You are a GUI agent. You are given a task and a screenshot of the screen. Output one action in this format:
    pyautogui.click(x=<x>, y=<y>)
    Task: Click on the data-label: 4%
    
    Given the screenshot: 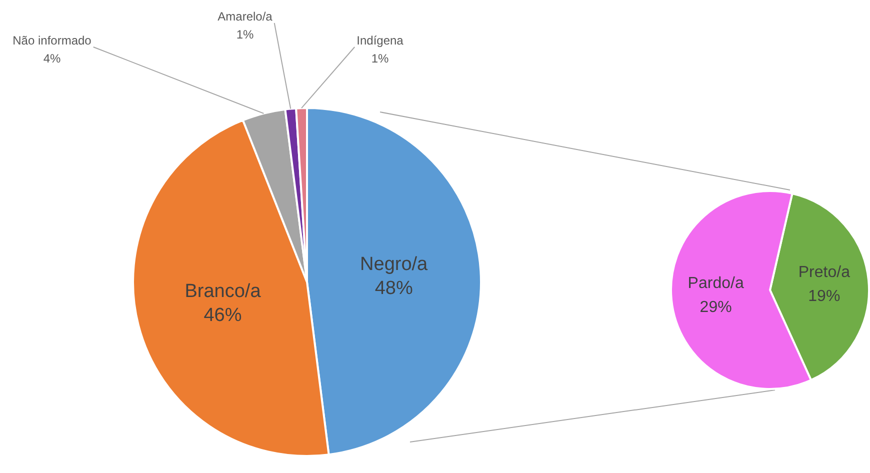 What is the action you would take?
    pyautogui.click(x=52, y=58)
    